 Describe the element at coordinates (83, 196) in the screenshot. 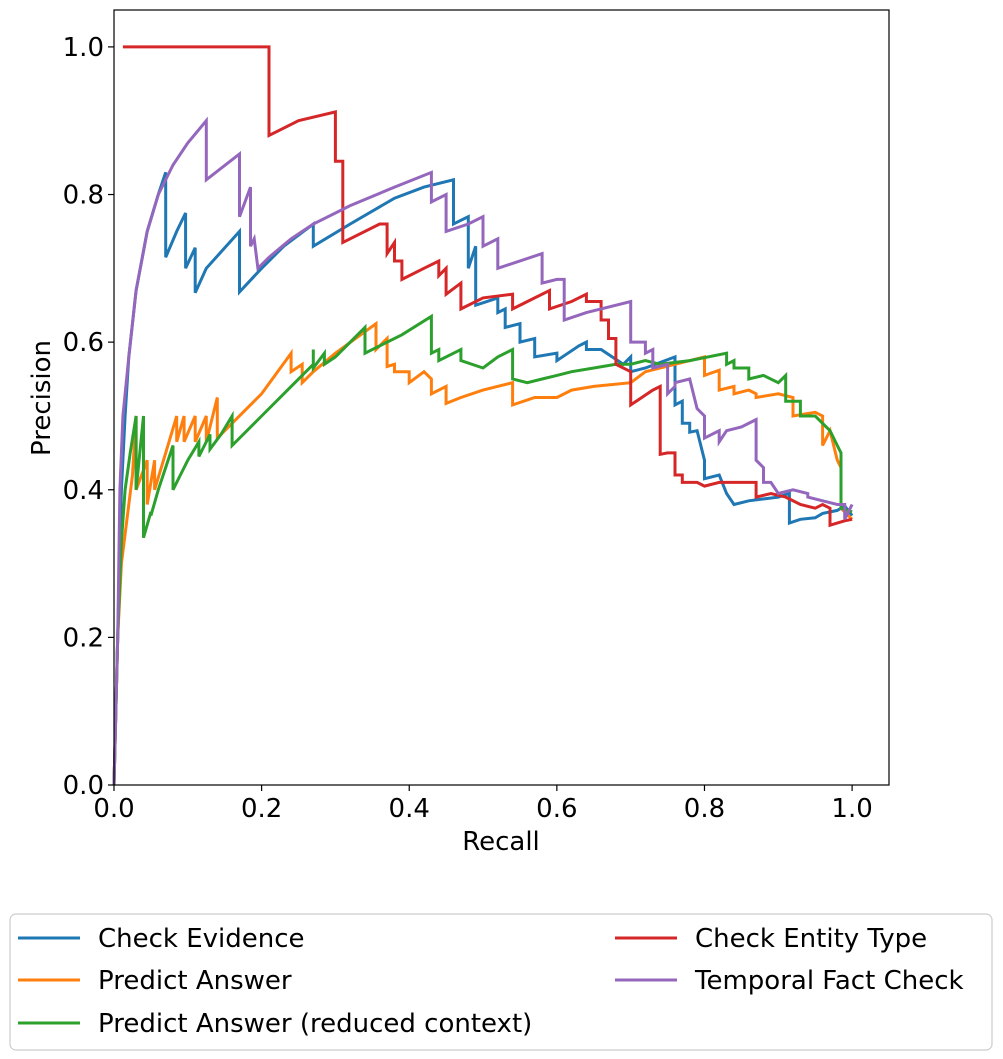

I see `y-tick-label: 0.8` at that location.